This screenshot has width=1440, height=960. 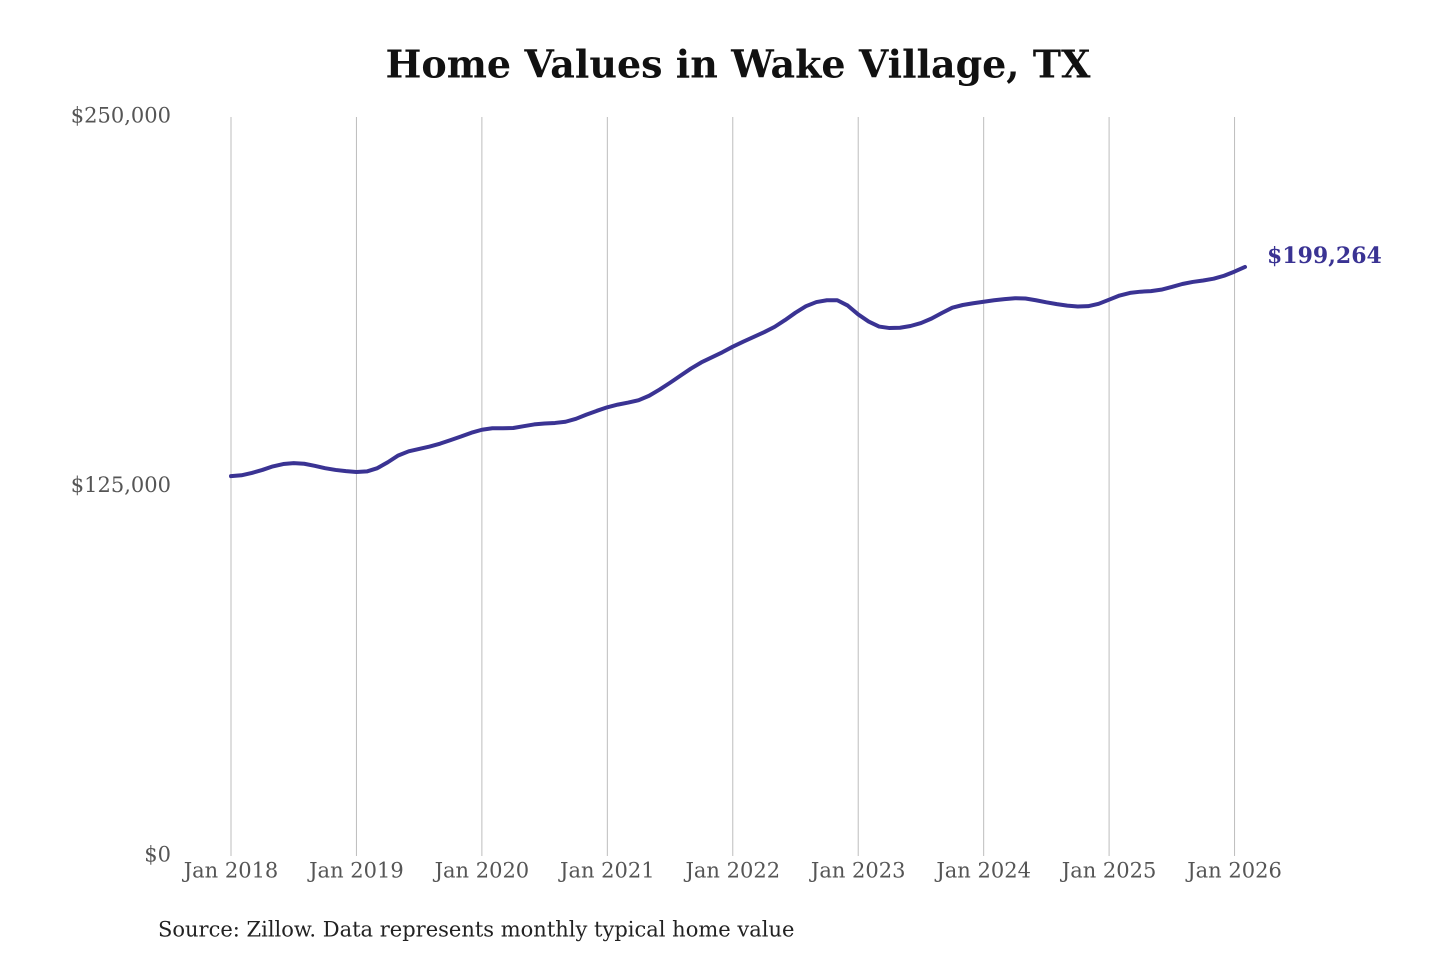 I want to click on x-tick-label: Jan 2024, so click(x=982, y=871).